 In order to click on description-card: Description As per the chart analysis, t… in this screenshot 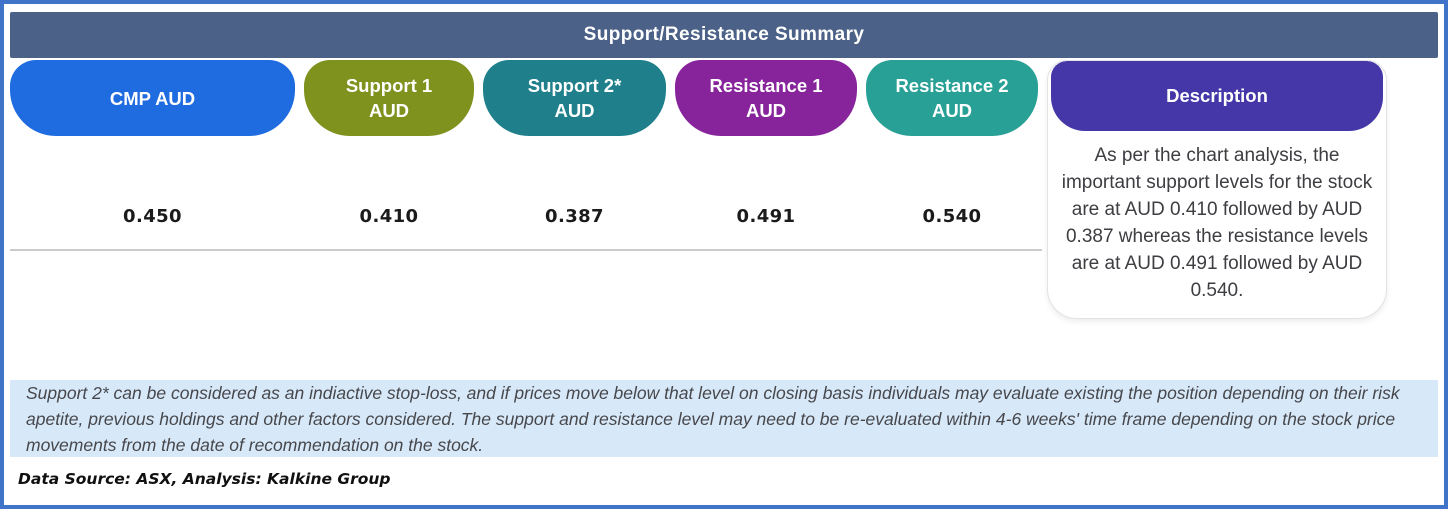, I will do `click(1217, 189)`.